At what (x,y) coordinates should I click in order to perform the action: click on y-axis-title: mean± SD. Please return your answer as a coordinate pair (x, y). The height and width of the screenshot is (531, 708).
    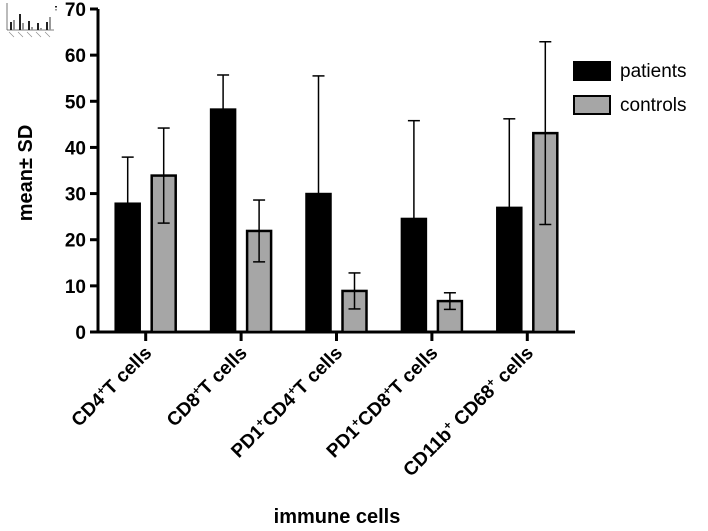
    Looking at the image, I should click on (26, 173).